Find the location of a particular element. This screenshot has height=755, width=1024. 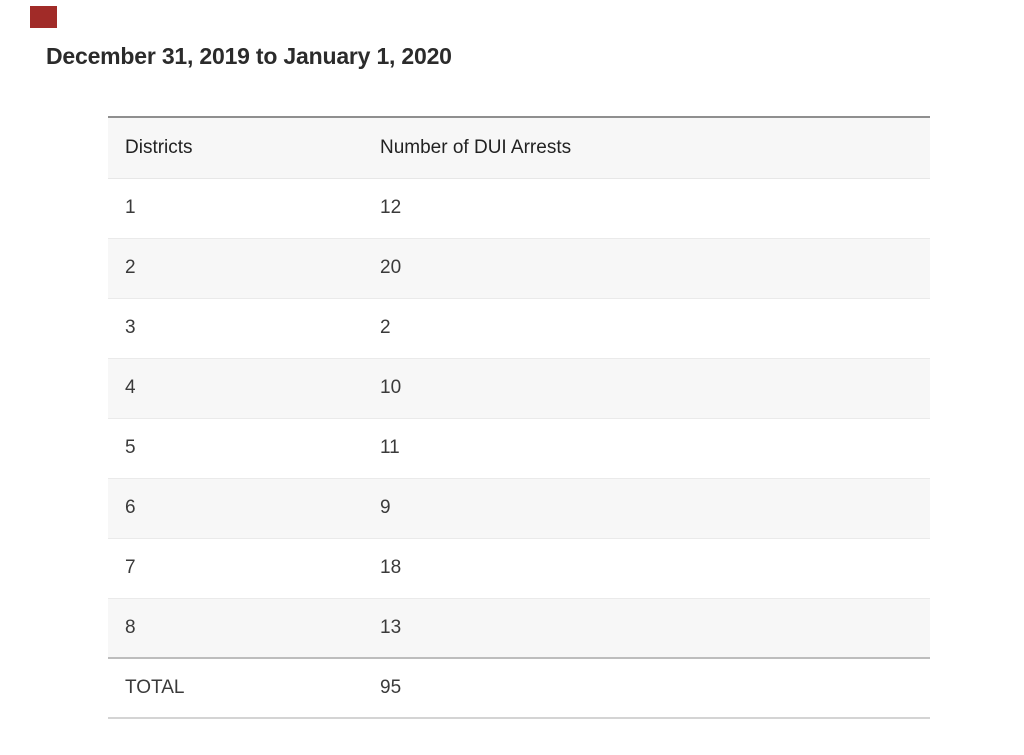

total-label-cell: TOTAL is located at coordinates (155, 687).